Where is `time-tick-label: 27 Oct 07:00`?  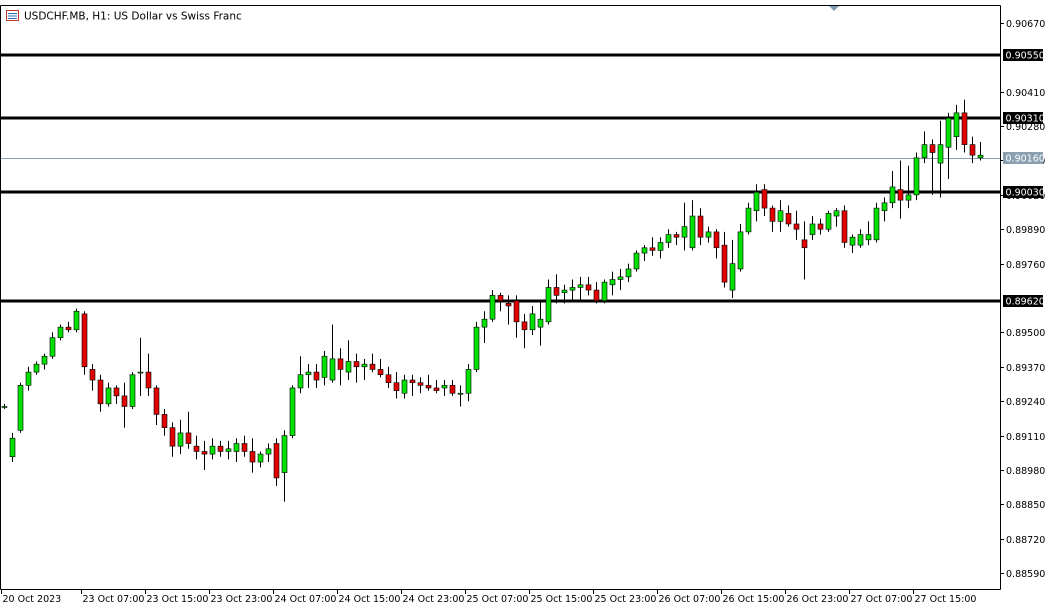
time-tick-label: 27 Oct 07:00 is located at coordinates (882, 599).